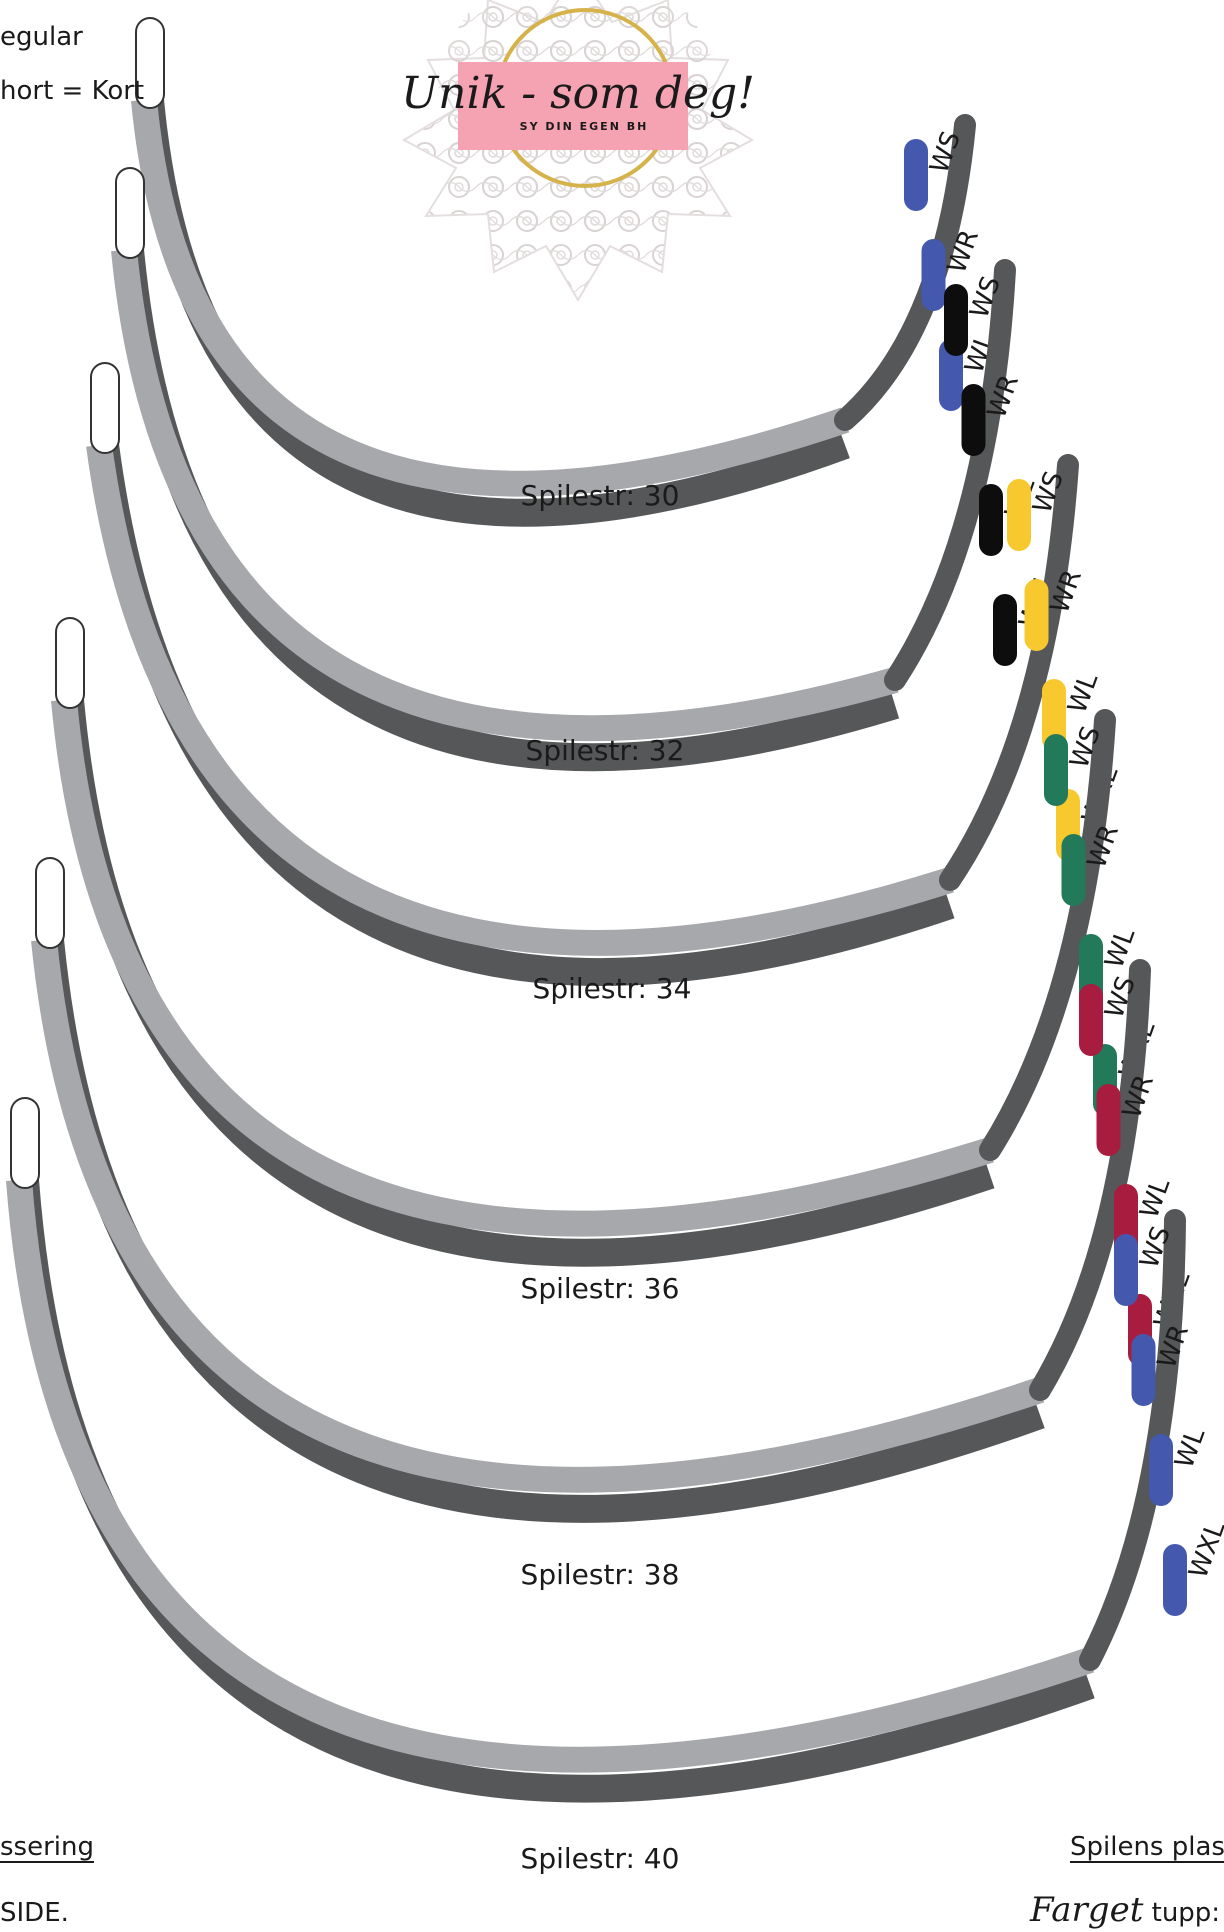 This screenshot has width=1224, height=1932. What do you see at coordinates (600, 495) in the screenshot?
I see `wire-size-label: Spilestr: 30` at bounding box center [600, 495].